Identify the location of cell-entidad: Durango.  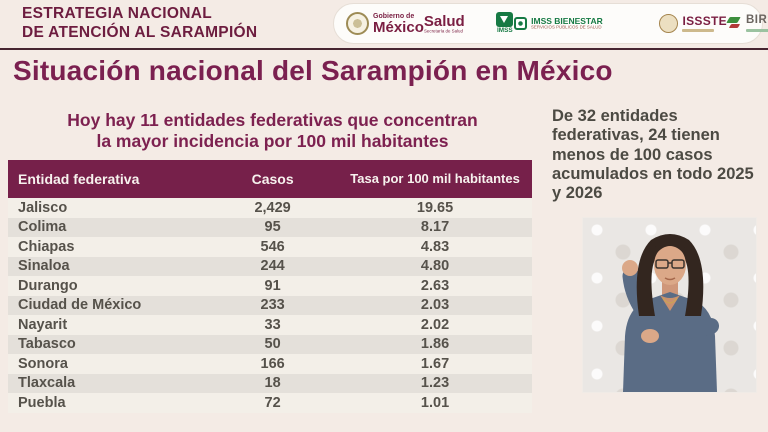
(48, 285).